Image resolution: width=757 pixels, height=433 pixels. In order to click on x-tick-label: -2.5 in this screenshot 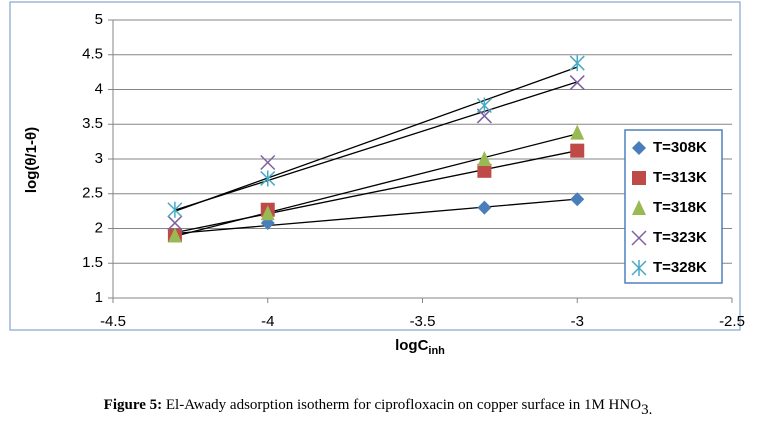, I will do `click(732, 321)`.